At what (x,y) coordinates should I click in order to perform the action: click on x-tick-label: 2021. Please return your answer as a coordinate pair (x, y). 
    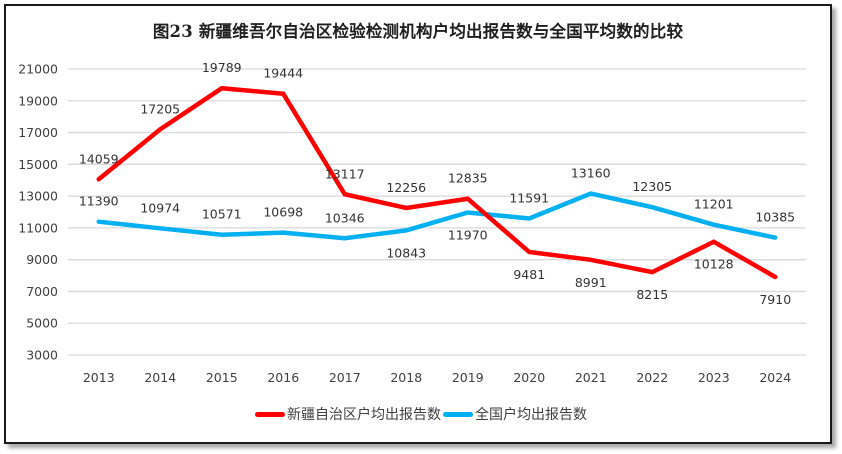
    Looking at the image, I should click on (591, 377).